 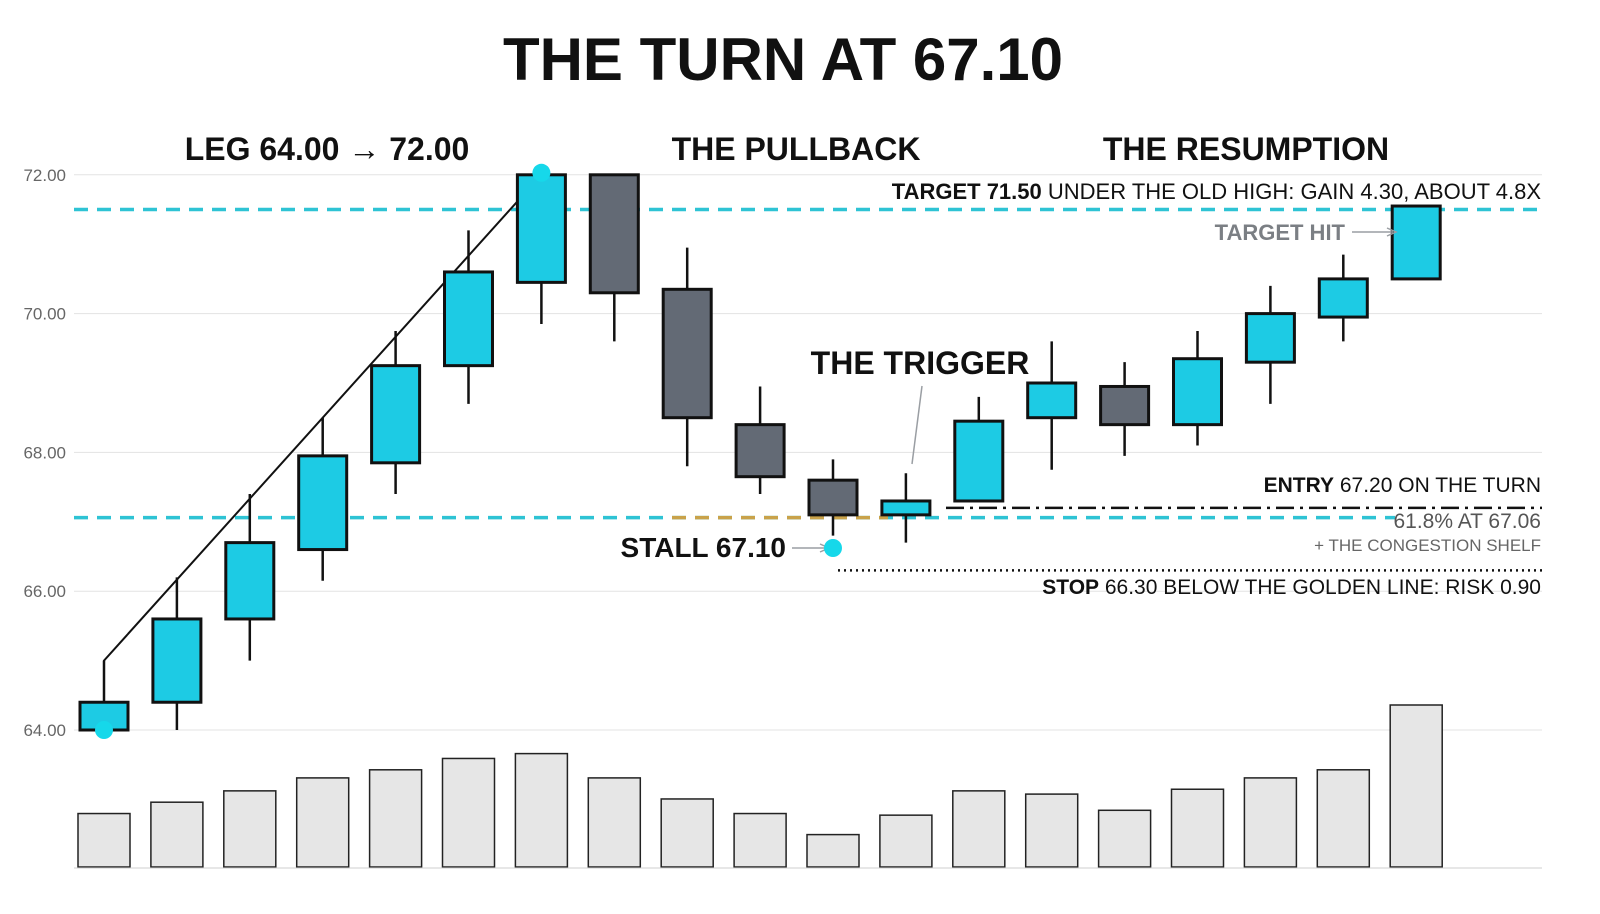 What do you see at coordinates (1299, 485) in the screenshot?
I see `entry-label-bold: ENTRY` at bounding box center [1299, 485].